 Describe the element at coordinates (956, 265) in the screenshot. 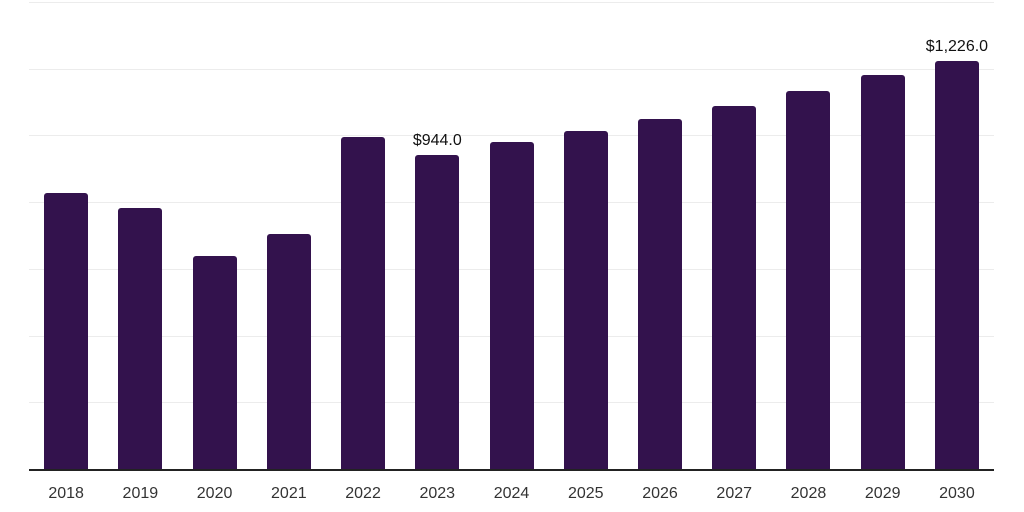

I see `bar-2030` at that location.